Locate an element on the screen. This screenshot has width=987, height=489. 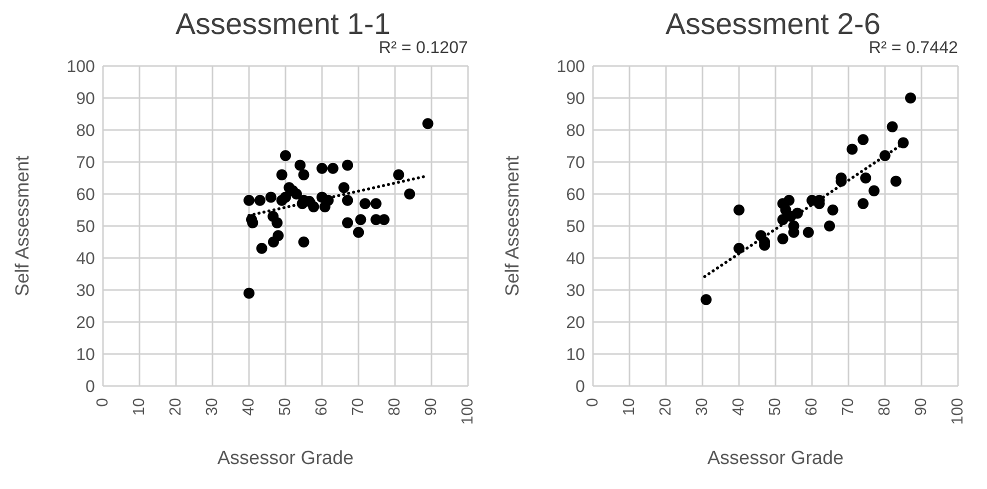
chart-title: Assessment 2-6 is located at coordinates (773, 24).